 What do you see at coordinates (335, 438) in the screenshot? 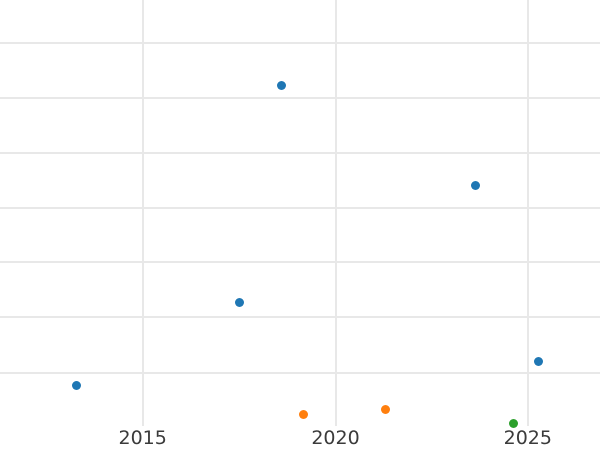
I see `x-tick-label-2020: 2020` at bounding box center [335, 438].